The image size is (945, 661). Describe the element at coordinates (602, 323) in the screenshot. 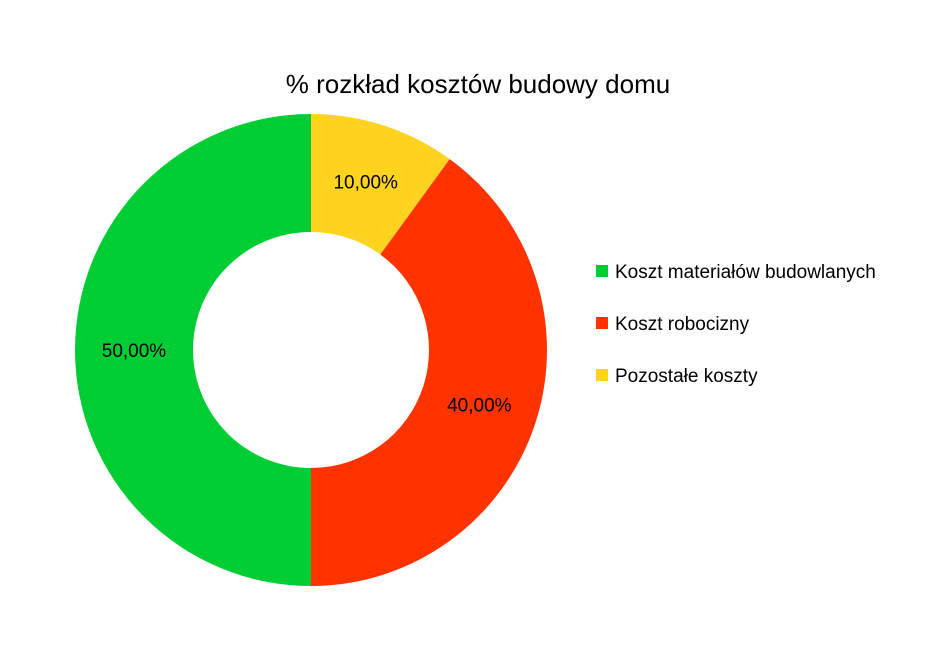

I see `legend-swatch-robocizna` at that location.